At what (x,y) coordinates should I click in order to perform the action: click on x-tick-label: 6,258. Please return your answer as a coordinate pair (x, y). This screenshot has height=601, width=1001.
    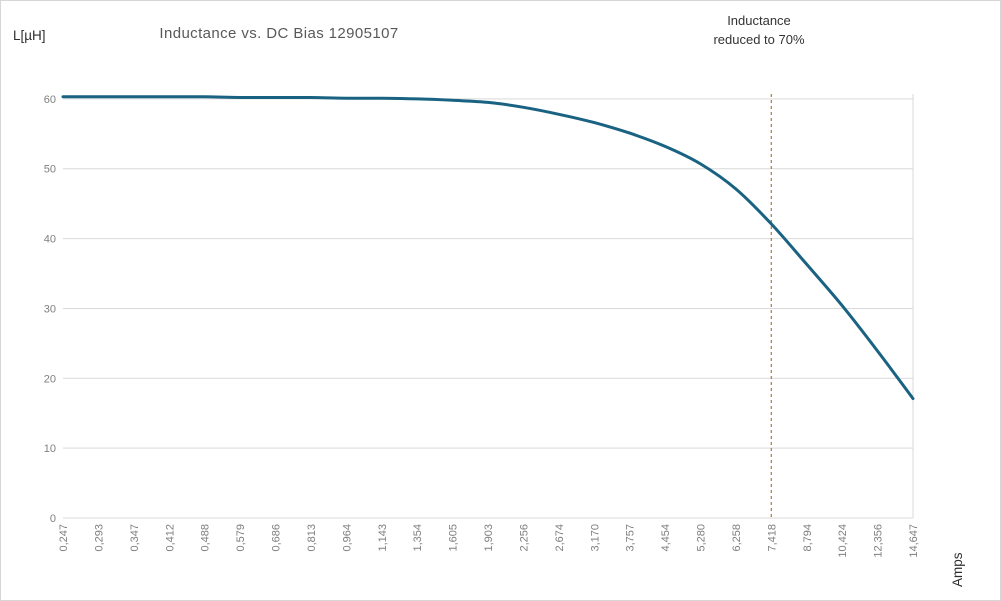
    Looking at the image, I should click on (737, 538).